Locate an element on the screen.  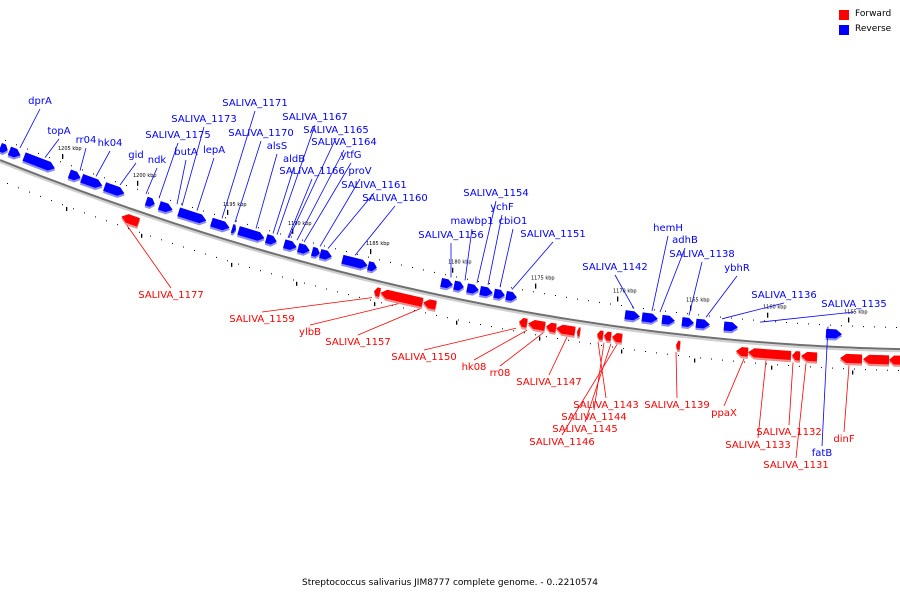
gene-label: ppaX is located at coordinates (724, 413).